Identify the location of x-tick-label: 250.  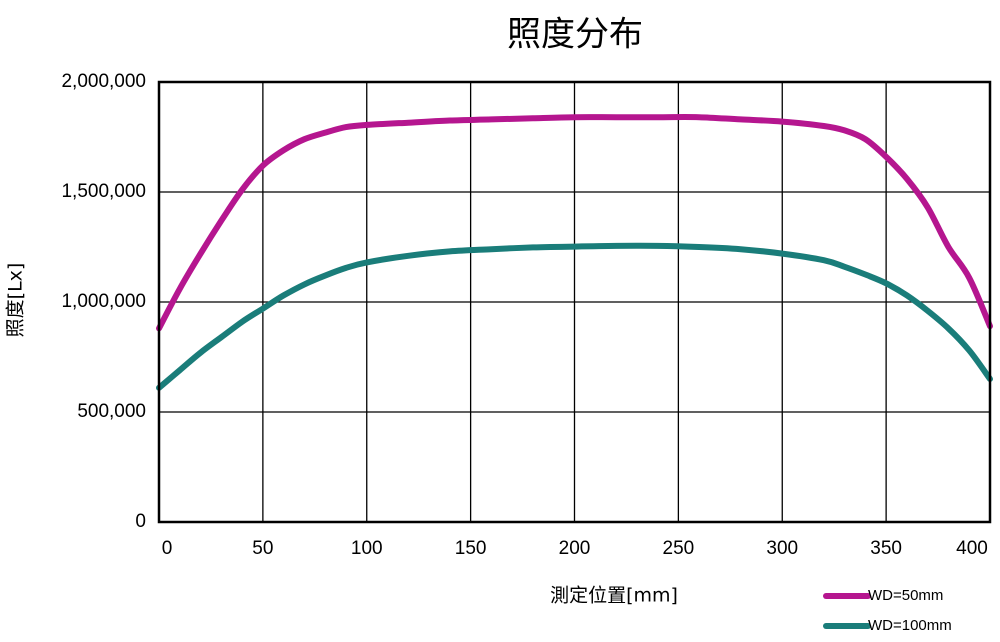
(679, 548).